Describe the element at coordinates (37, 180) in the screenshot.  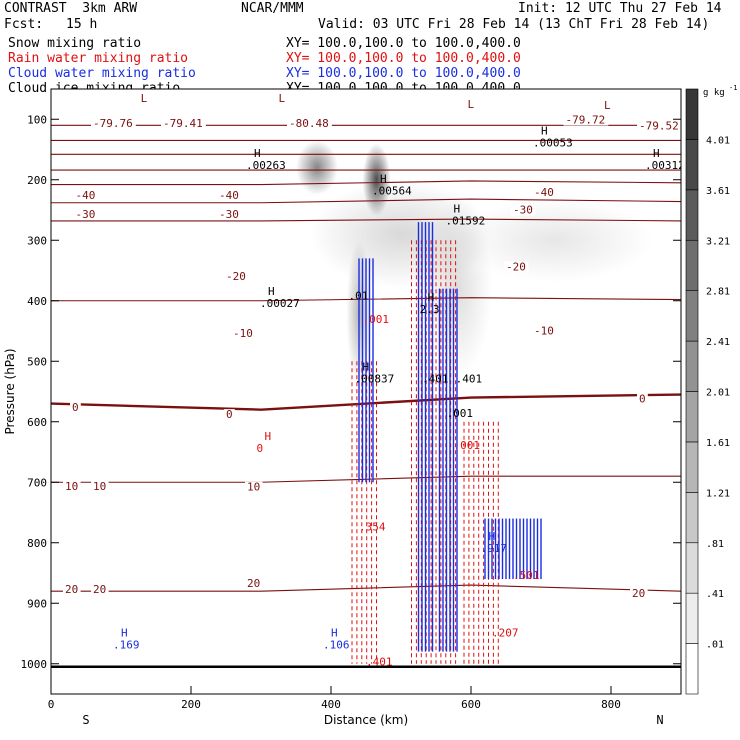
I see `y-tick-label: 200` at that location.